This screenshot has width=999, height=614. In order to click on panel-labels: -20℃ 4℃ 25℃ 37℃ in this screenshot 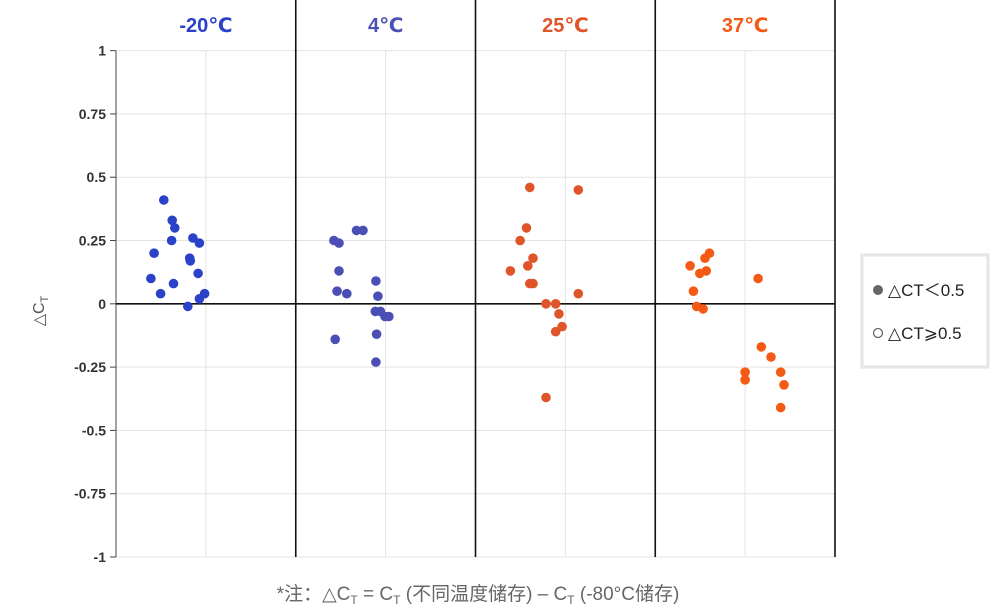, I will do `click(473, 26)`.